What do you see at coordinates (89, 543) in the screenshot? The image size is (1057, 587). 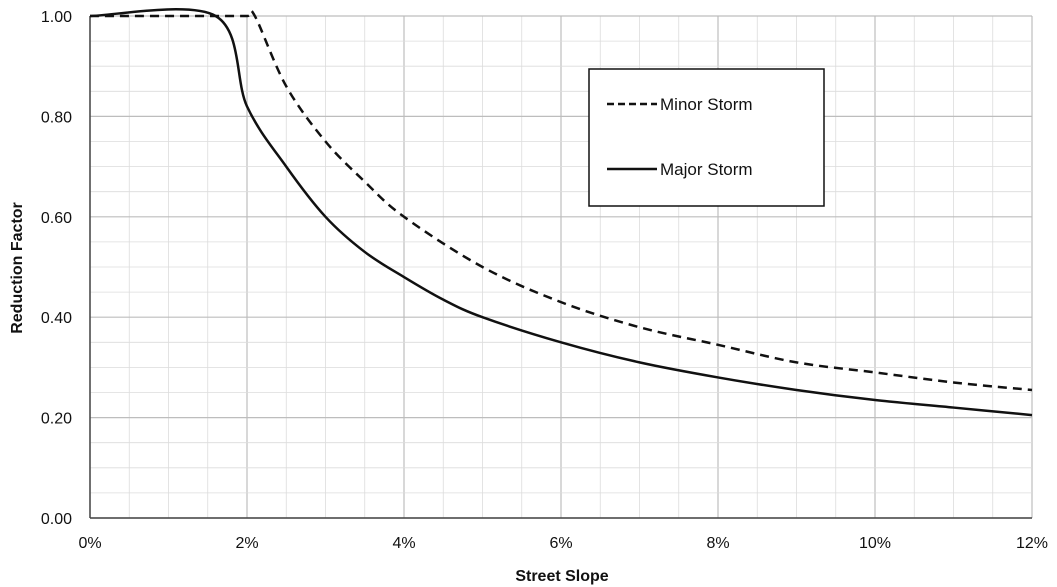 I see `x-tick-label: 0%` at bounding box center [89, 543].